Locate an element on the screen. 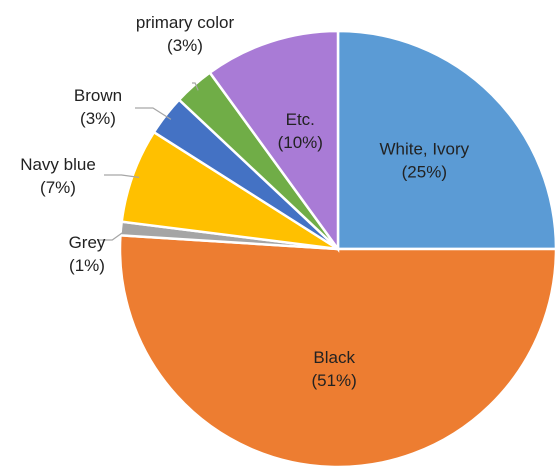 Image resolution: width=558 pixels, height=466 pixels. leader-line-primary-color is located at coordinates (195, 86).